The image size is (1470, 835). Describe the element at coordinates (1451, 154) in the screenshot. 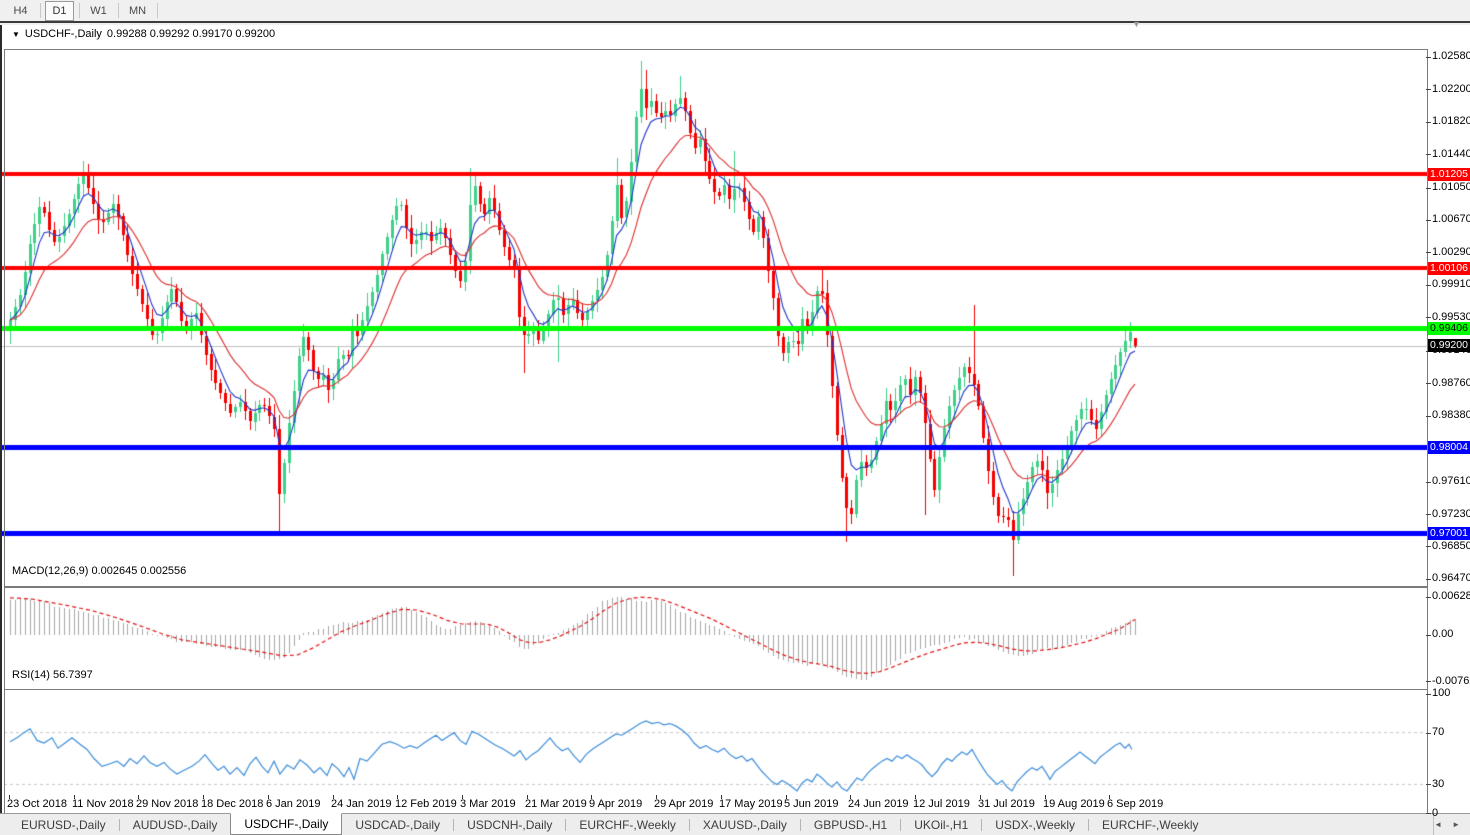

I see `price-axis-label: 1.01440` at that location.